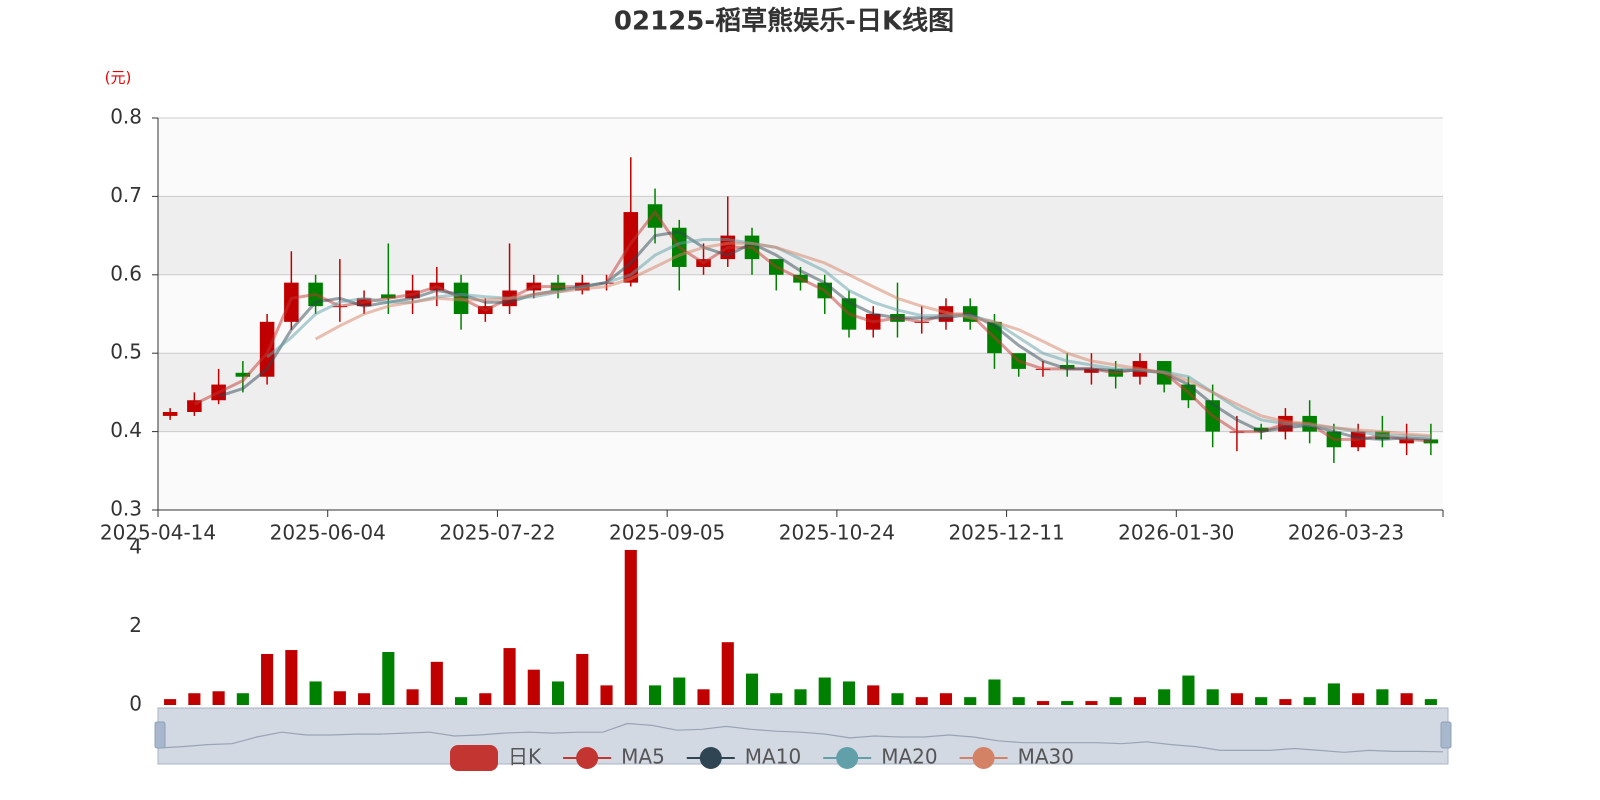 Image resolution: width=1600 pixels, height=800 pixels. What do you see at coordinates (880, 757) in the screenshot?
I see `legend-item: MA20` at bounding box center [880, 757].